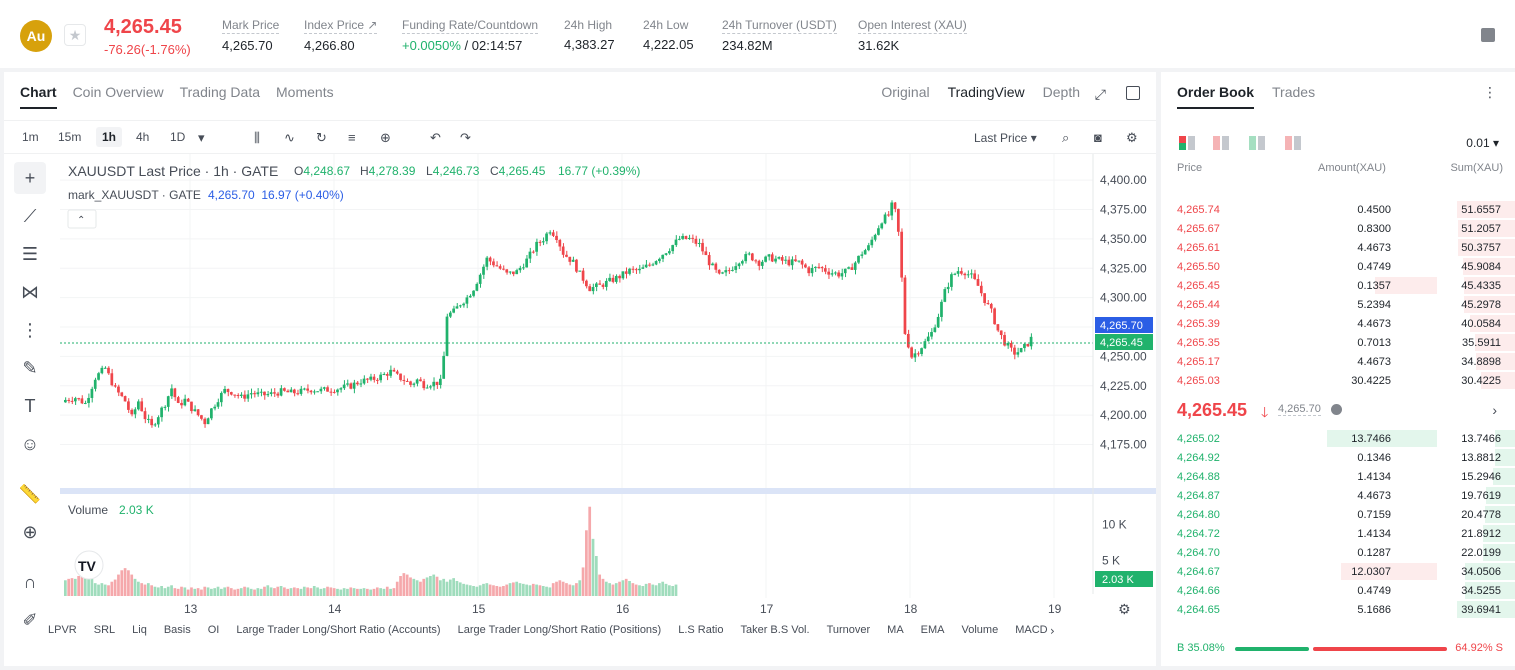 The image size is (1515, 670). What do you see at coordinates (30, 253) in the screenshot?
I see `horizontal-lines-tool-icon: ☰` at bounding box center [30, 253].